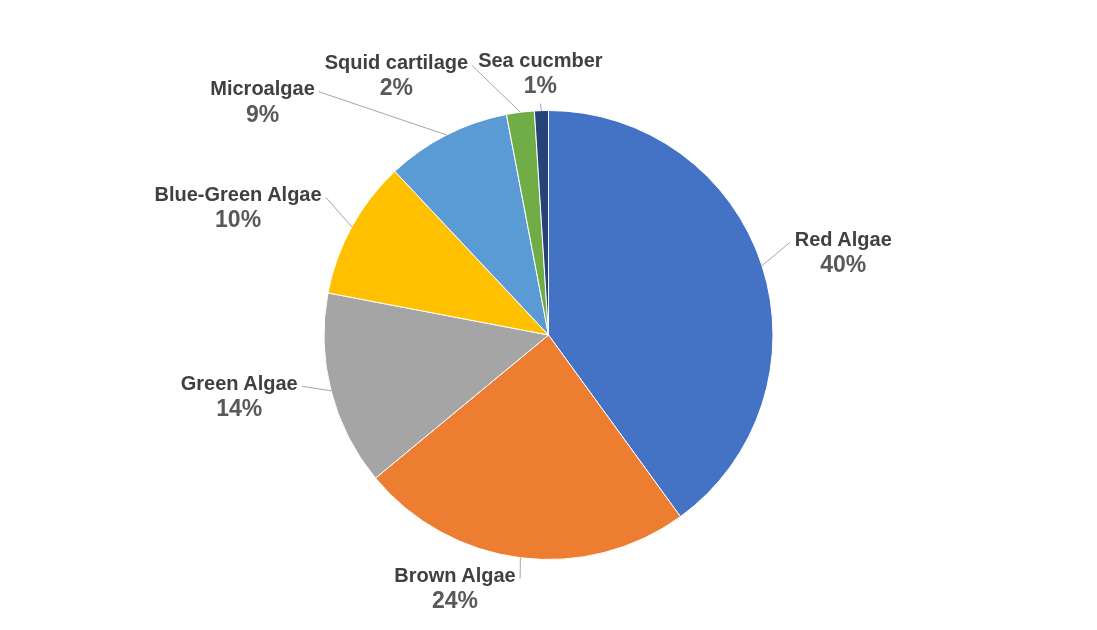 The image size is (1097, 630). I want to click on data-label: 9%, so click(262, 113).